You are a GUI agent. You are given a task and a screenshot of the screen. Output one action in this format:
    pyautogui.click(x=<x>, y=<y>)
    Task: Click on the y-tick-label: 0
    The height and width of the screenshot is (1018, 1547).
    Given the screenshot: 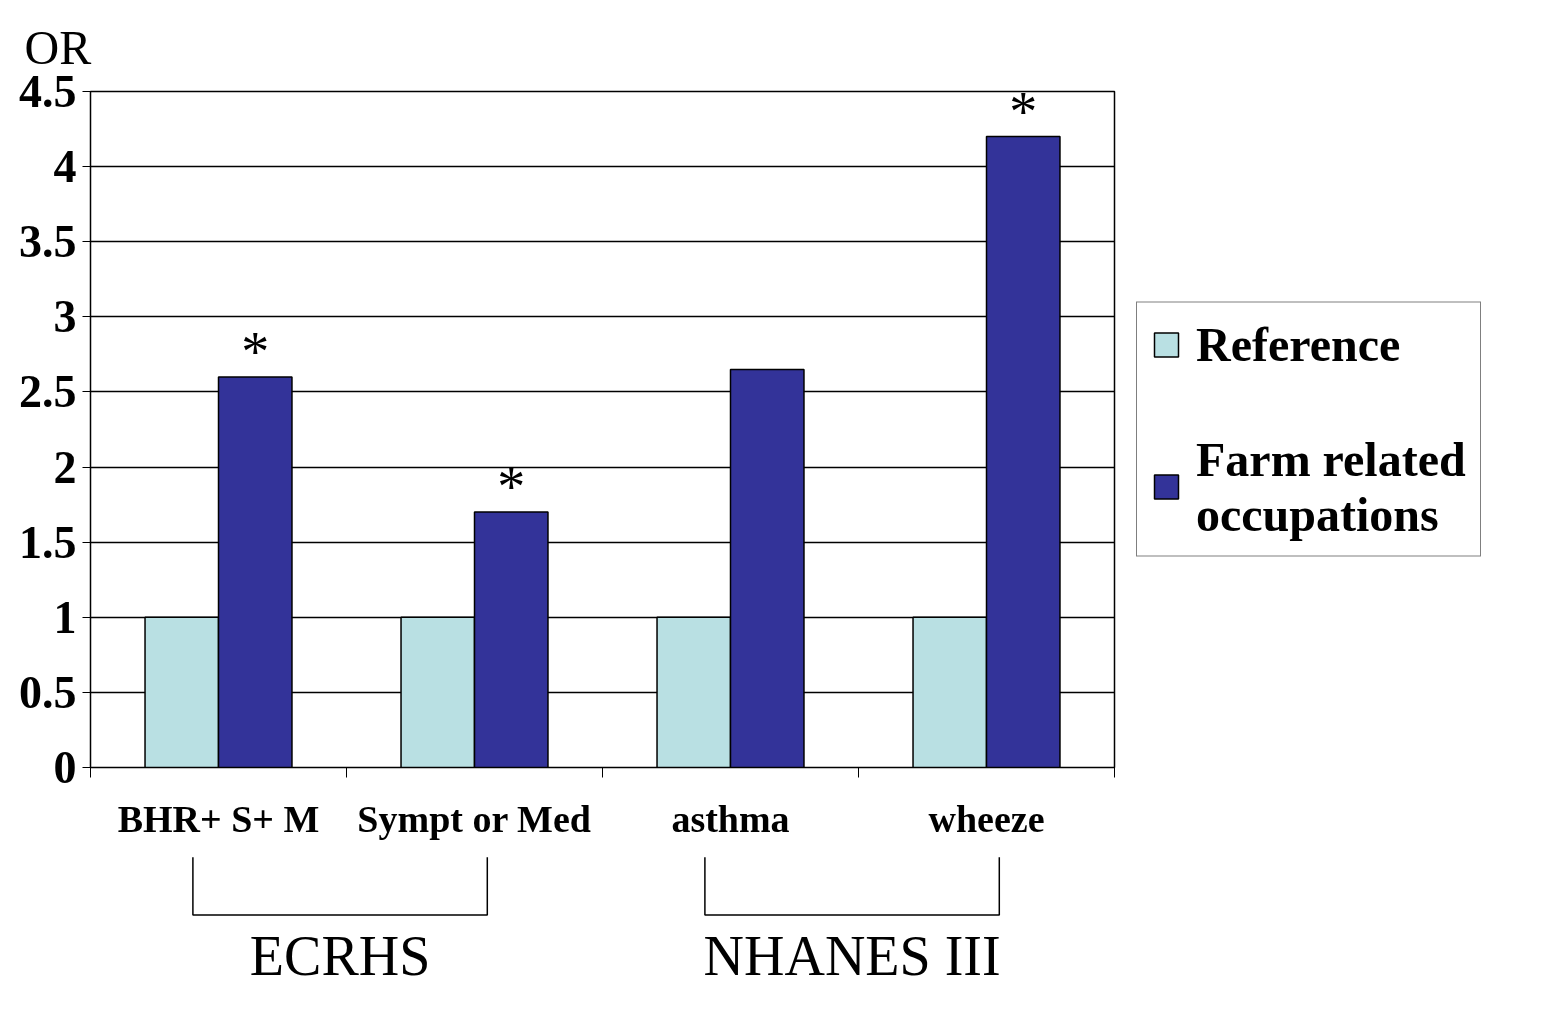 What is the action you would take?
    pyautogui.click(x=65, y=767)
    